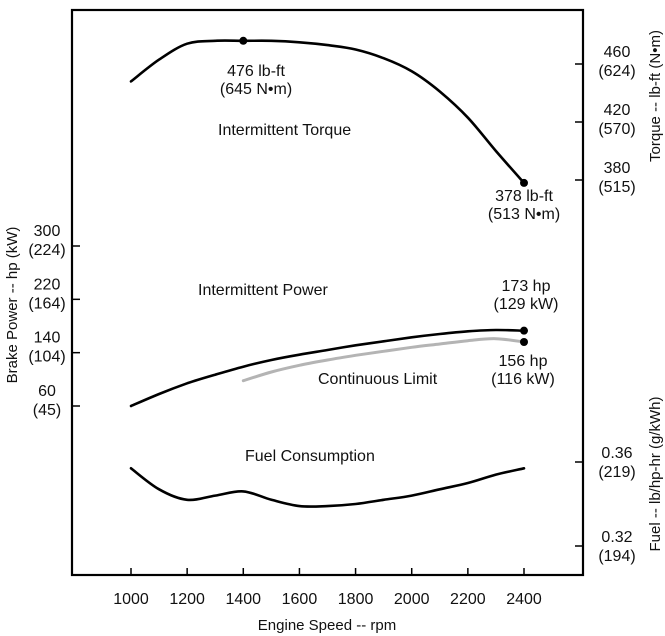 This screenshot has width=665, height=636. Describe the element at coordinates (616, 71) in the screenshot. I see `right-torque-tick-label-nm: (624)` at that location.